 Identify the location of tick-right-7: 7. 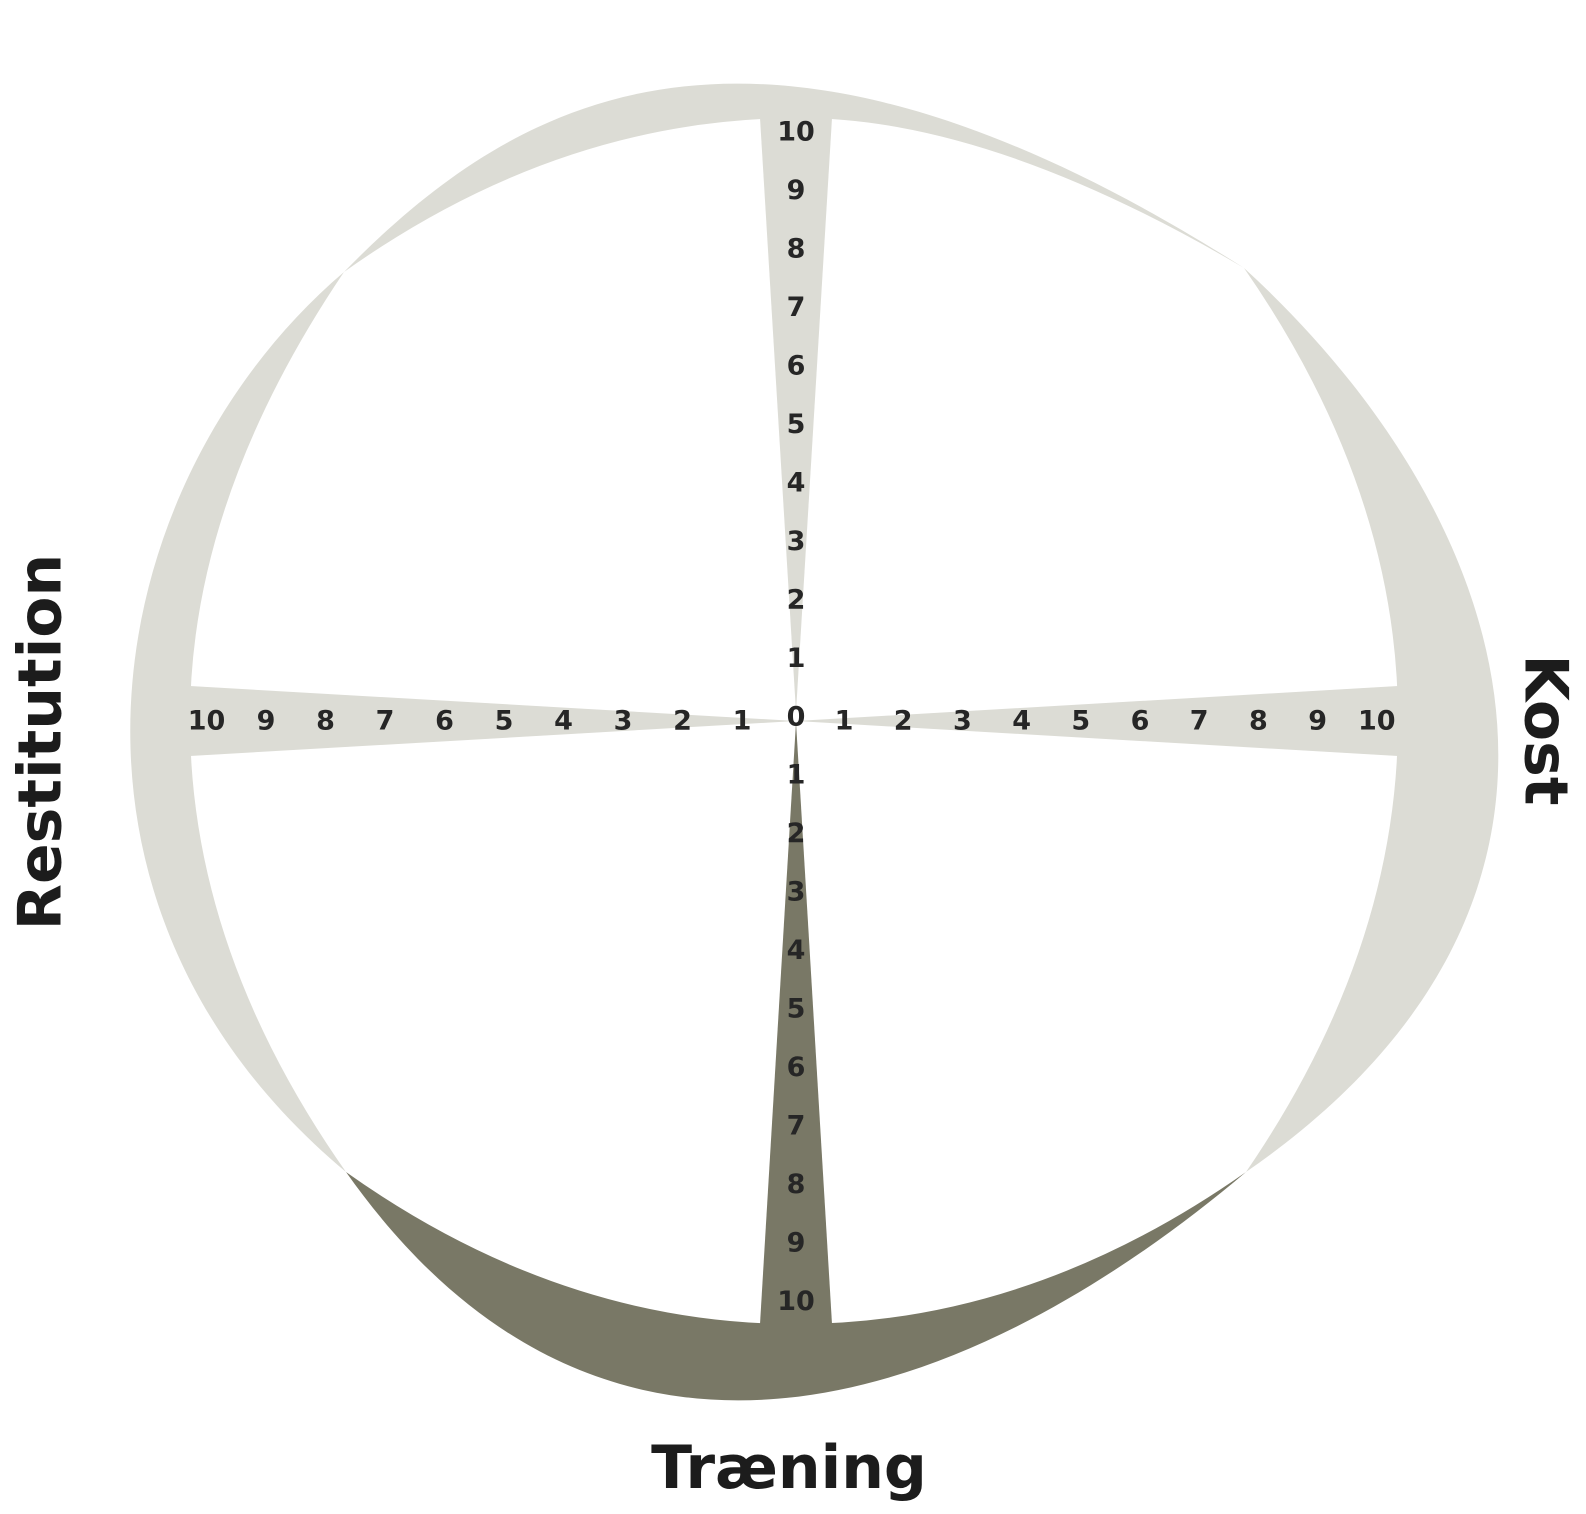
(1199, 721).